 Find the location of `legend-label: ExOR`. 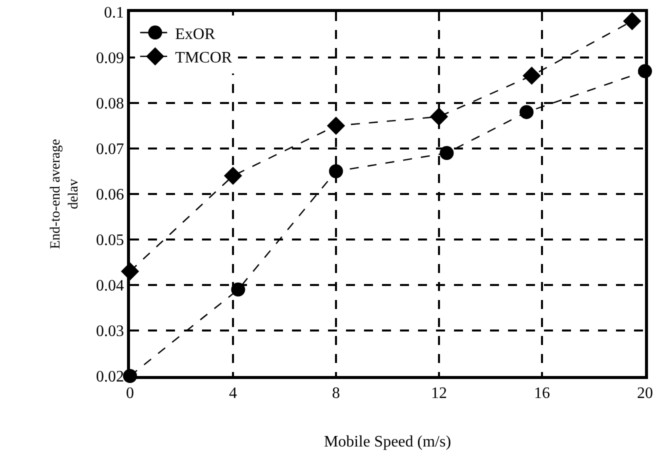

legend-label: ExOR is located at coordinates (195, 34).